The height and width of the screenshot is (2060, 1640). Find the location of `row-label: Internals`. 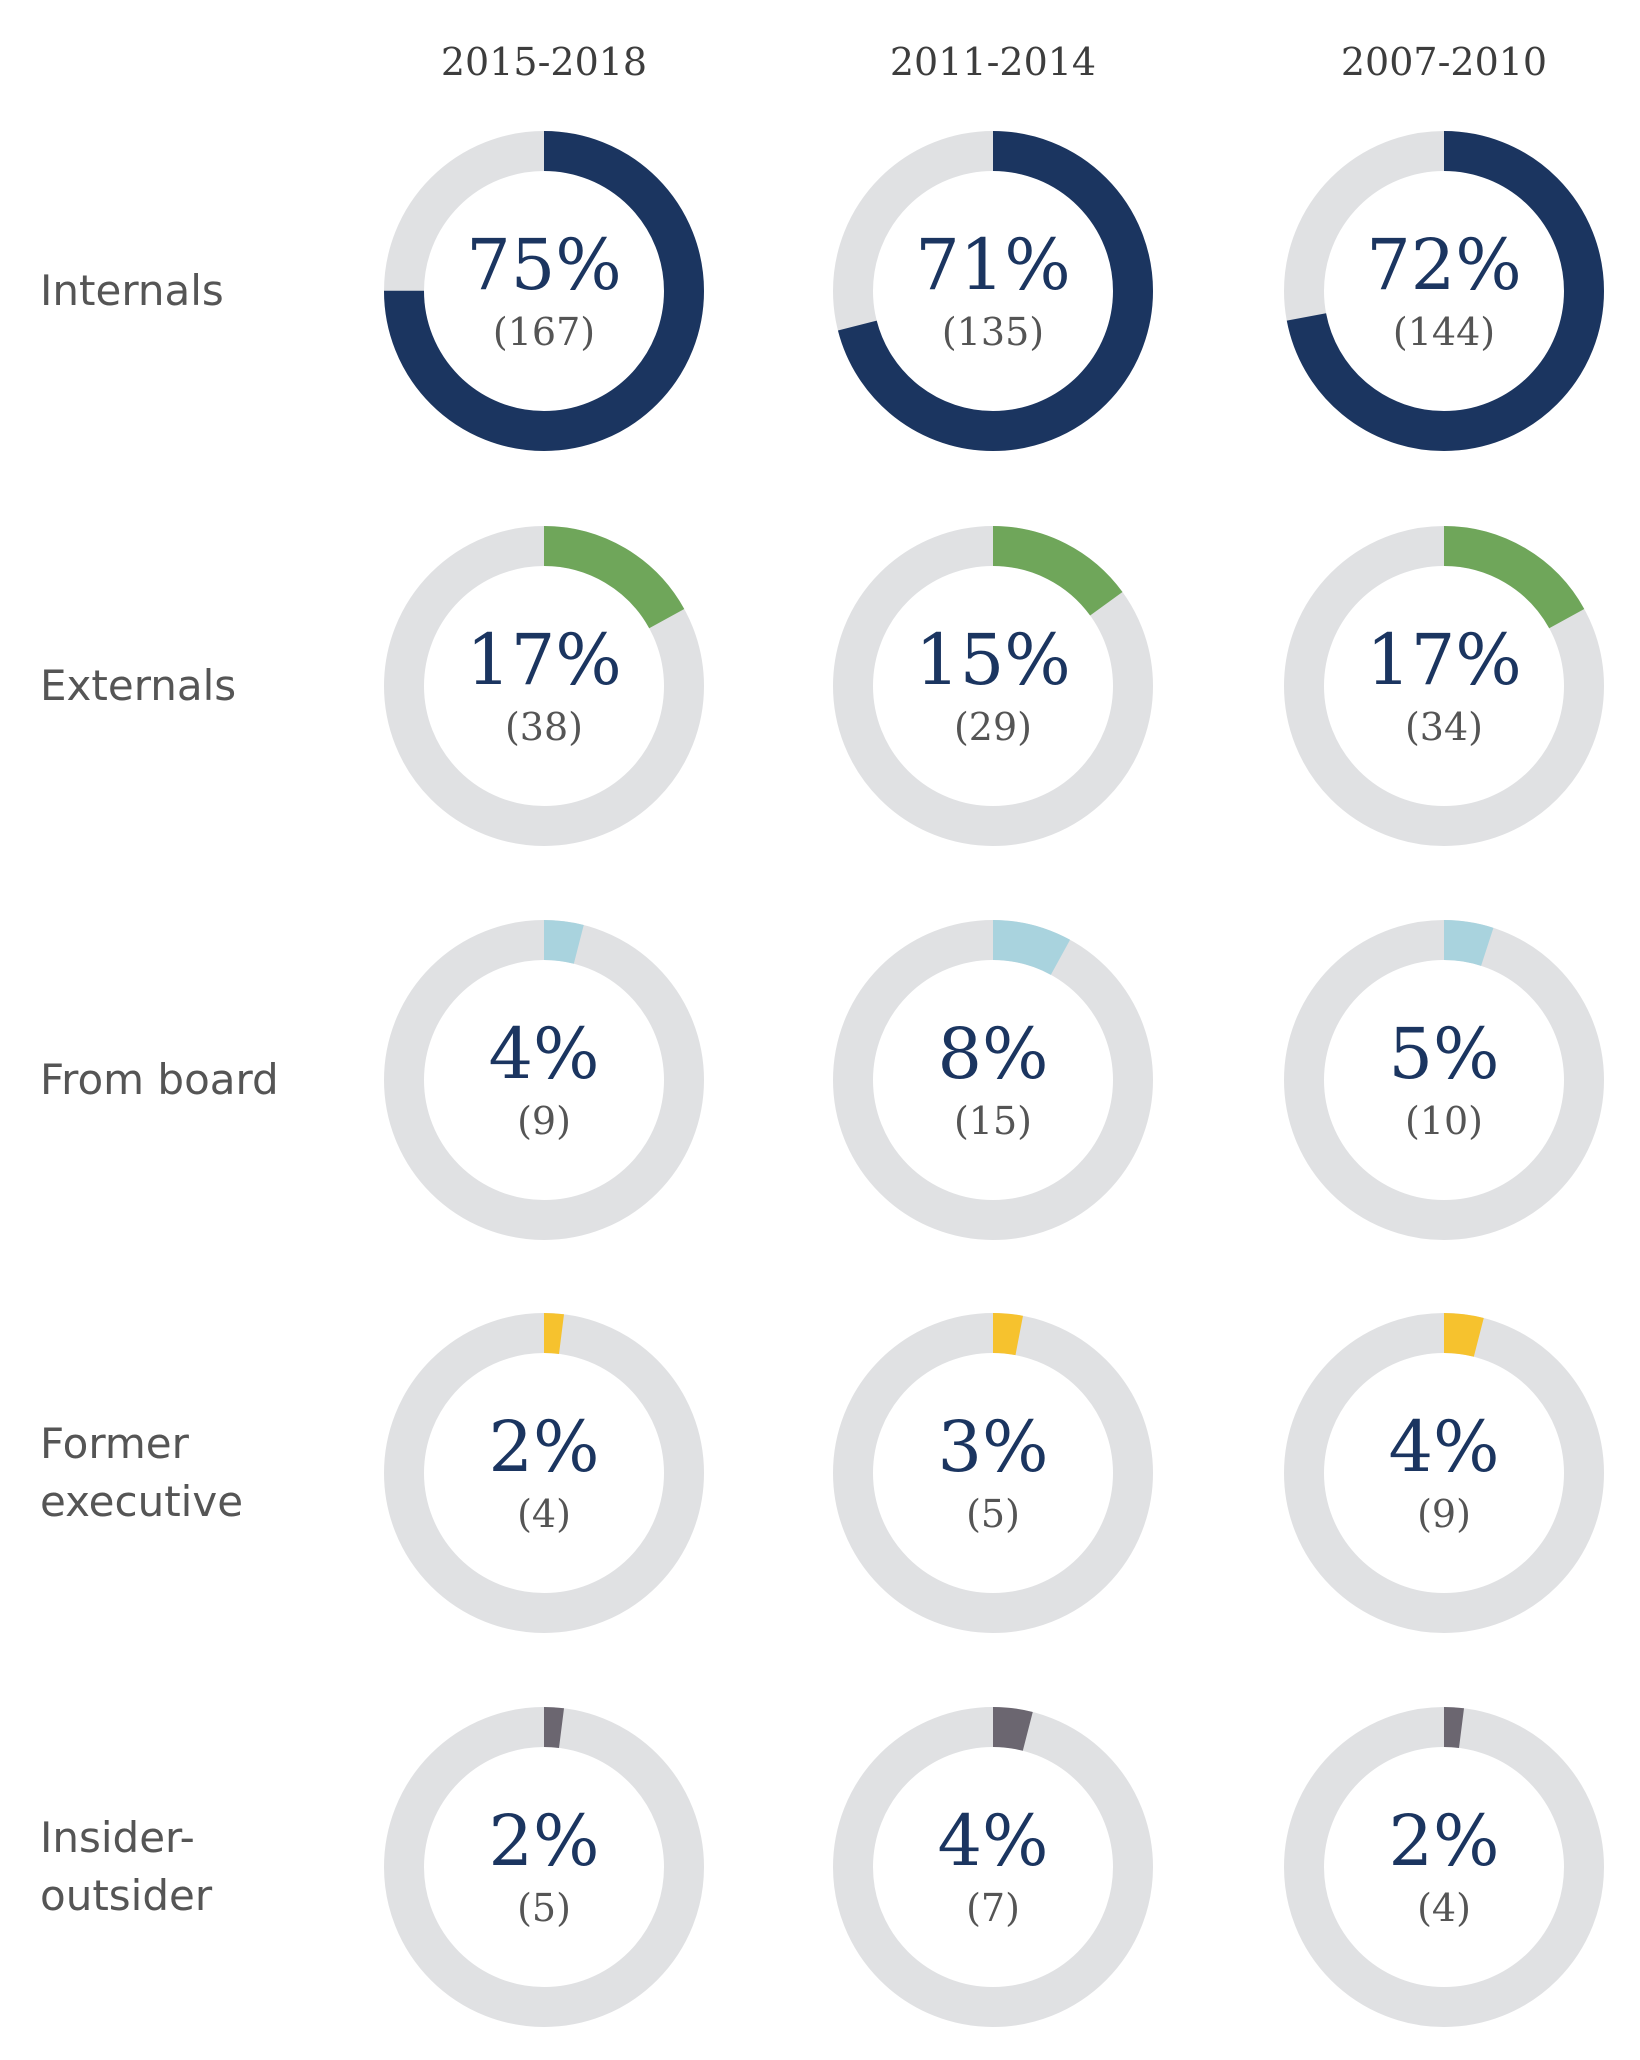

row-label: Internals is located at coordinates (132, 290).